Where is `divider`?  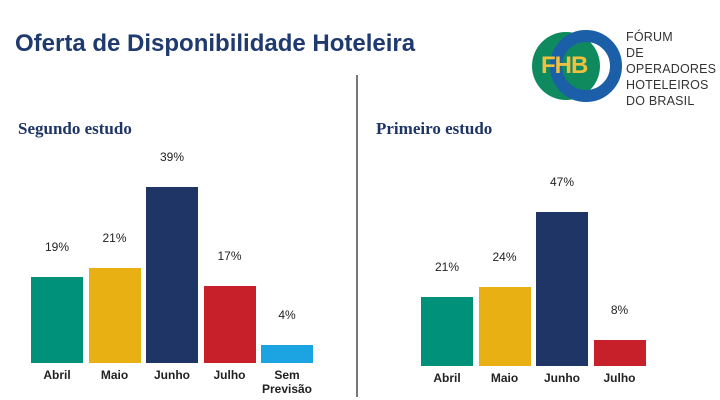
divider is located at coordinates (357, 236).